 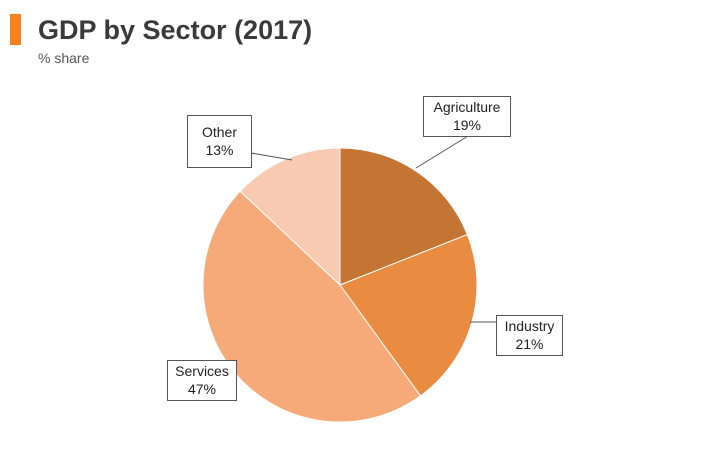 What do you see at coordinates (15, 29) in the screenshot?
I see `title-accent-bar` at bounding box center [15, 29].